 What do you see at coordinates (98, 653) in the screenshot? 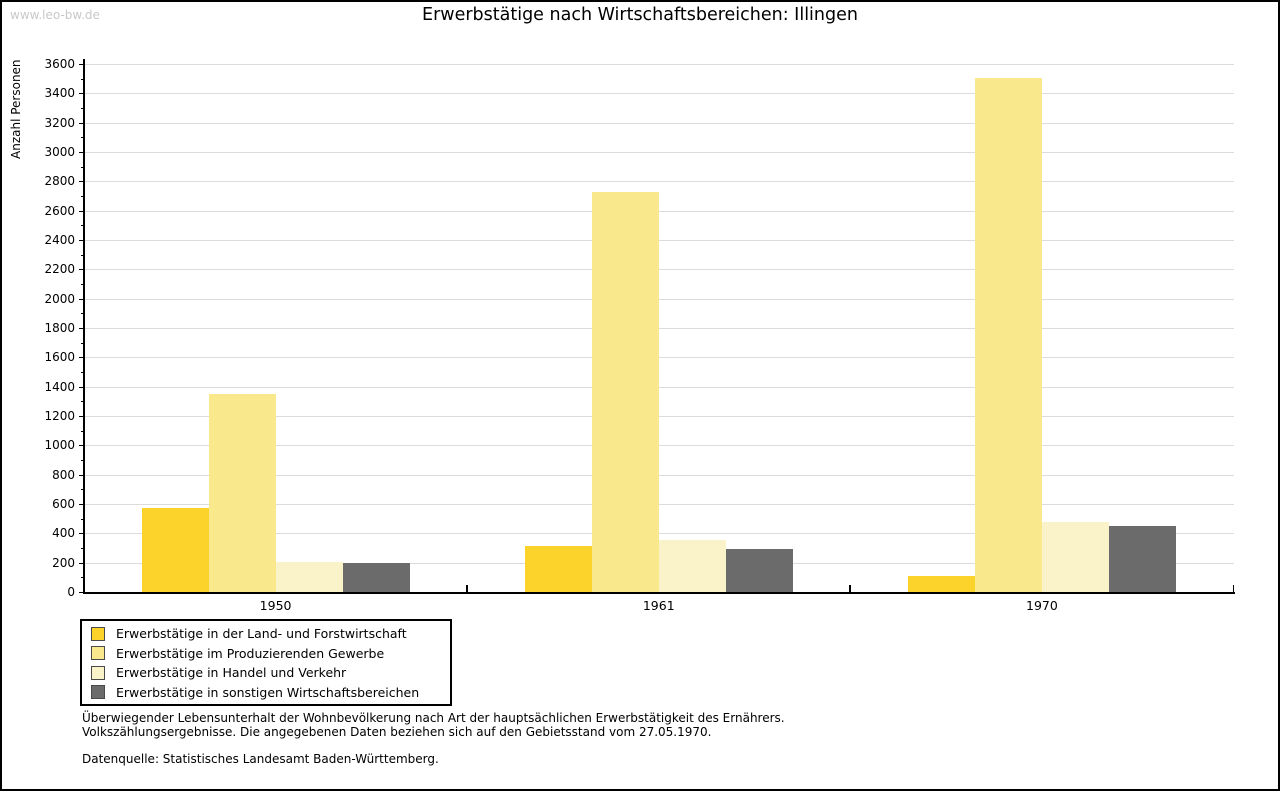
I see `legend-swatch-produzierendes-gewerbe` at bounding box center [98, 653].